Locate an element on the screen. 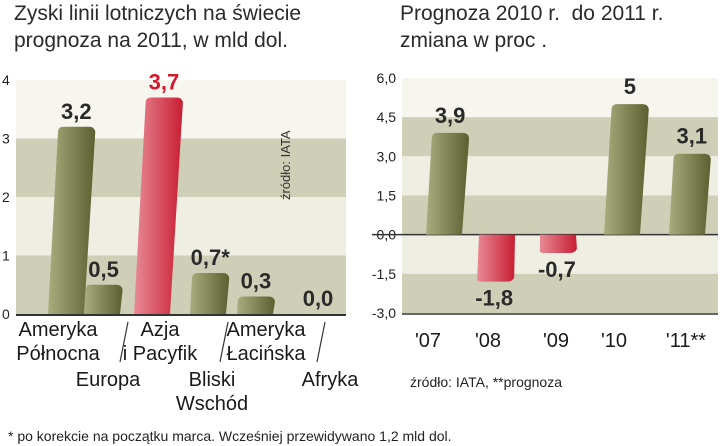  y-tick-label: -1,5 is located at coordinates (384, 274).